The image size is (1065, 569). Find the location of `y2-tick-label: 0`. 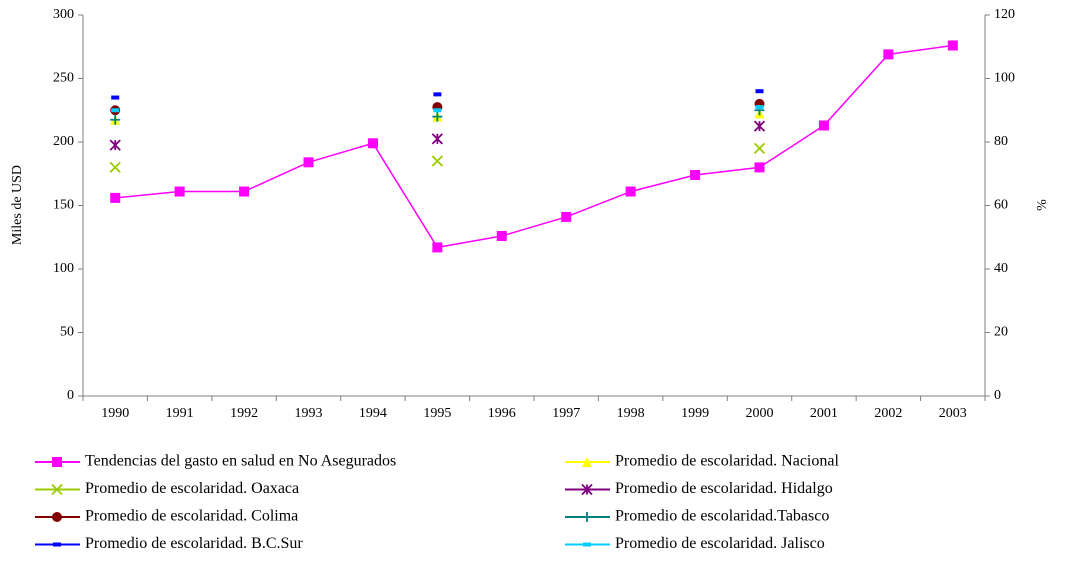

y2-tick-label: 0 is located at coordinates (997, 395).